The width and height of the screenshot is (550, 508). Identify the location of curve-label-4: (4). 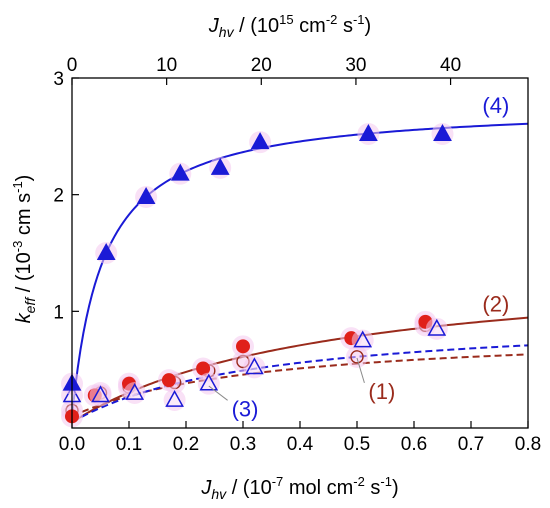
(495, 105).